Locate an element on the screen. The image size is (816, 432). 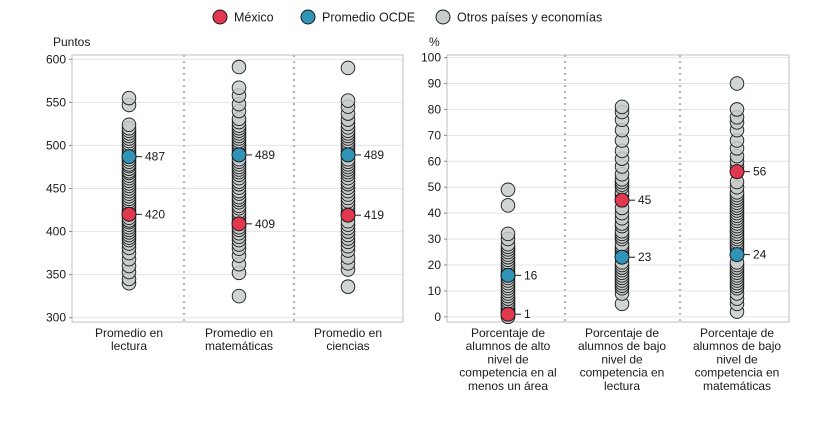
data-label: 409 is located at coordinates (265, 224).